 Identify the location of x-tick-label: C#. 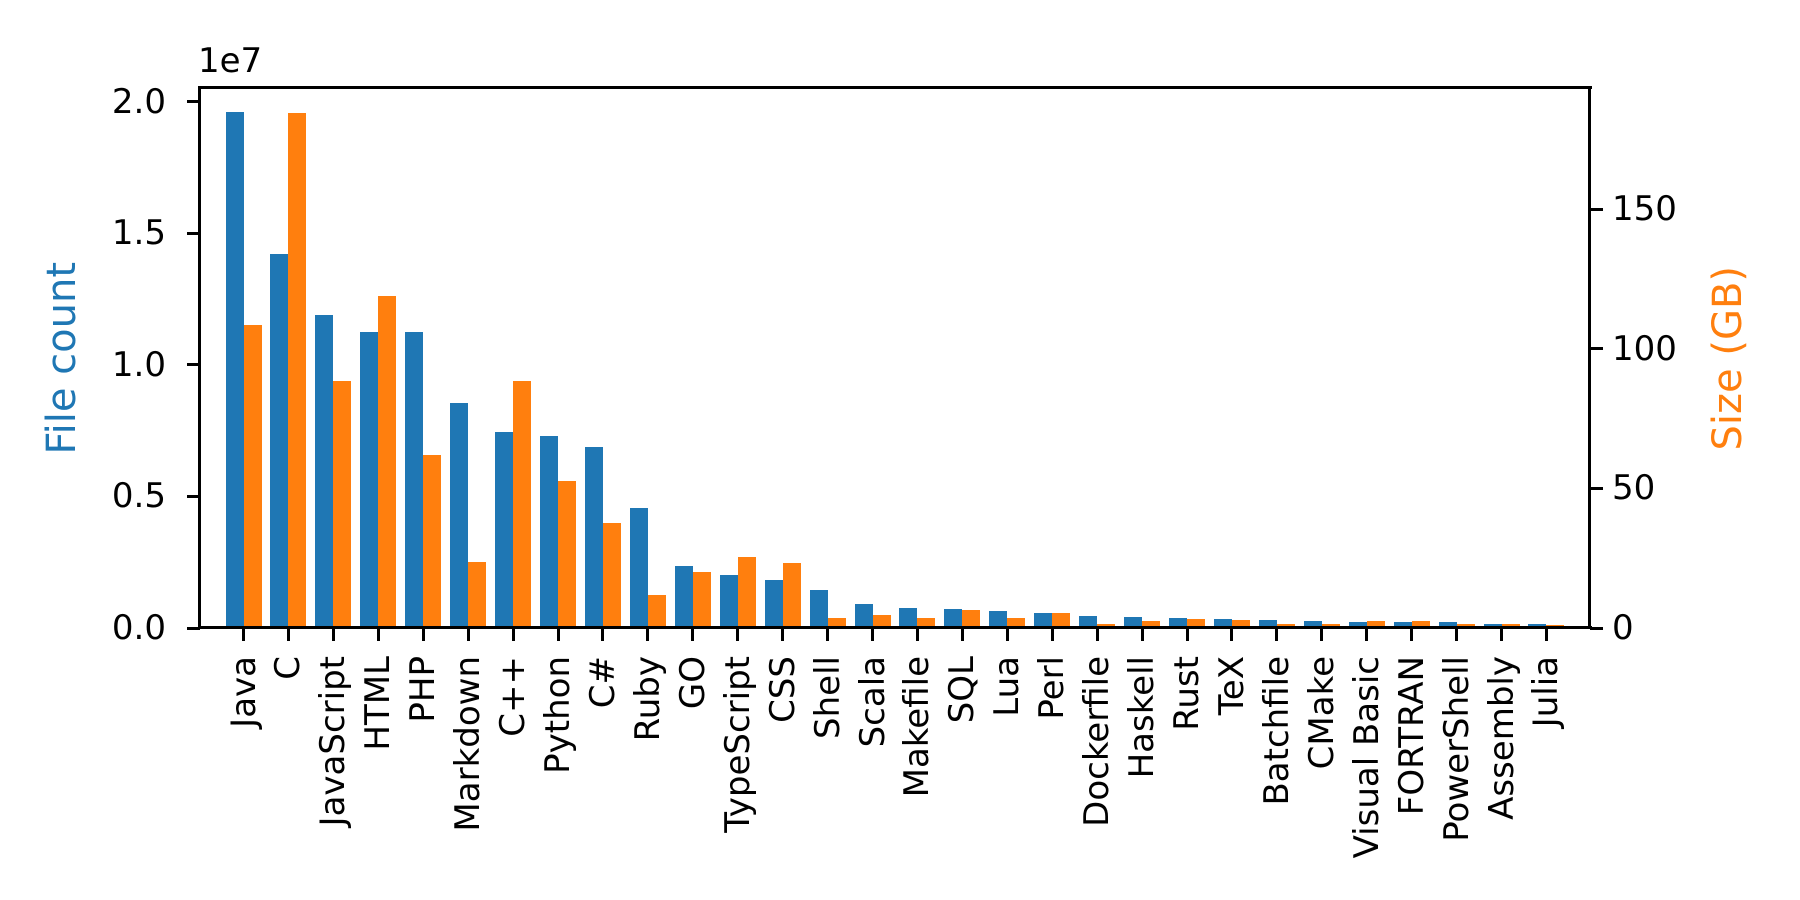
(602, 682).